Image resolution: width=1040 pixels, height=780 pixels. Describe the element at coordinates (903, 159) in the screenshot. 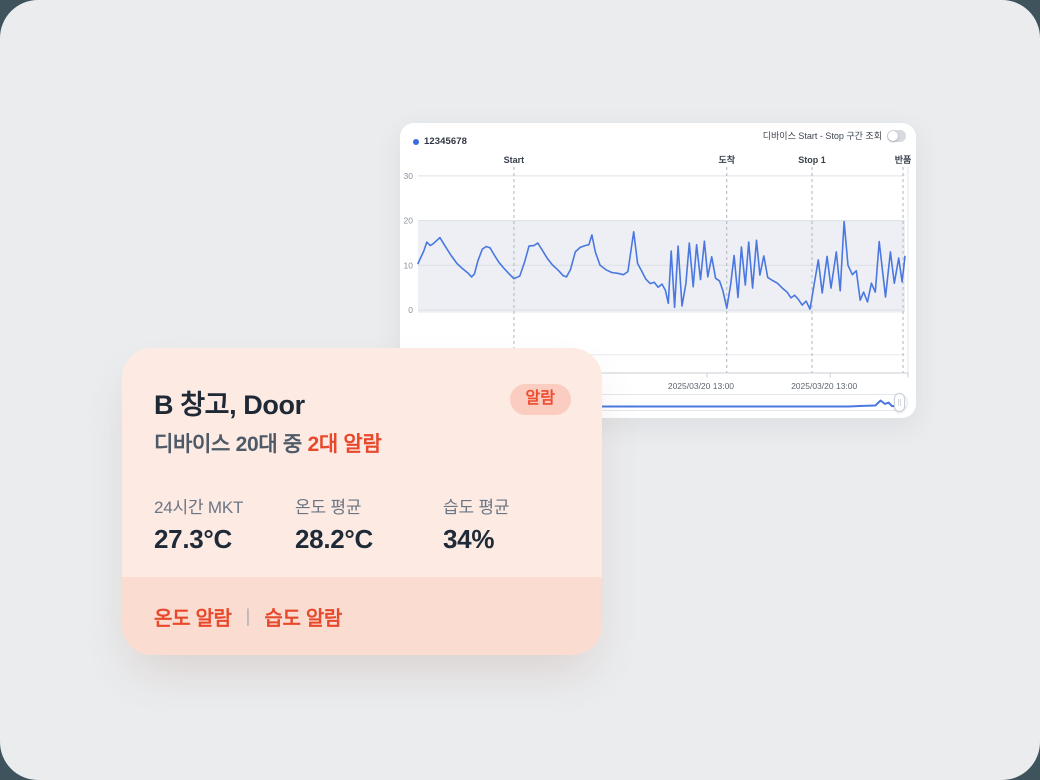

I see `event-label-3: 반품` at that location.